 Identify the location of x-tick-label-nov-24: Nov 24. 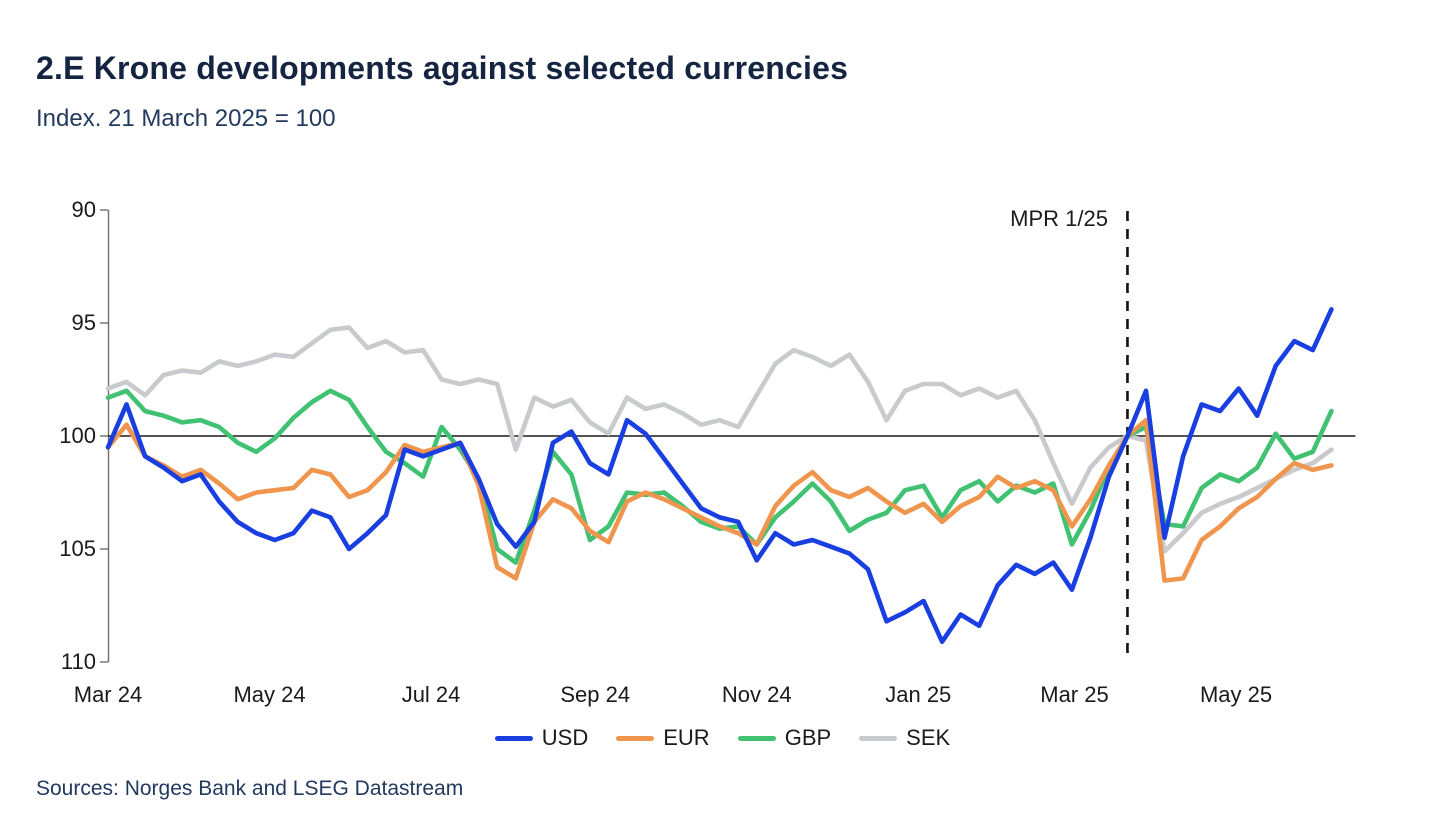
(756, 694).